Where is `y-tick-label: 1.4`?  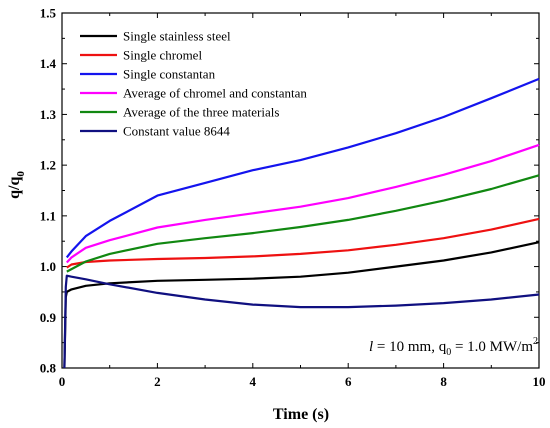 y-tick-label: 1.4 is located at coordinates (48, 63).